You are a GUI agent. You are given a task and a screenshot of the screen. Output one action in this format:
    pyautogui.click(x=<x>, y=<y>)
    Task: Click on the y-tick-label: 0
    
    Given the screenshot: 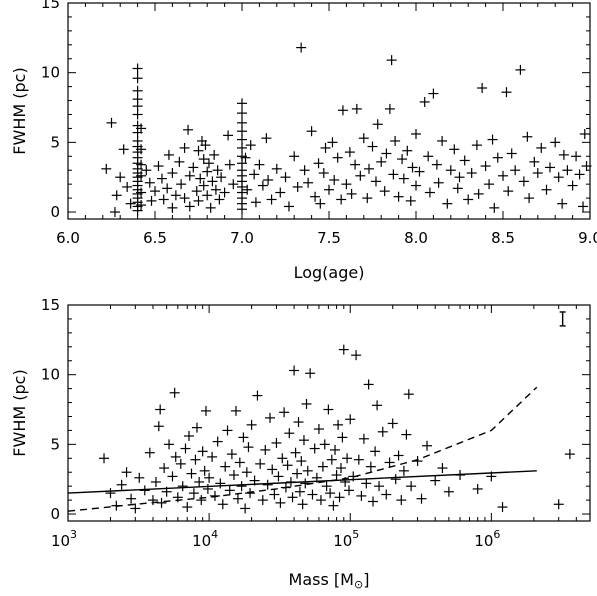 What is the action you would take?
    pyautogui.click(x=55, y=212)
    